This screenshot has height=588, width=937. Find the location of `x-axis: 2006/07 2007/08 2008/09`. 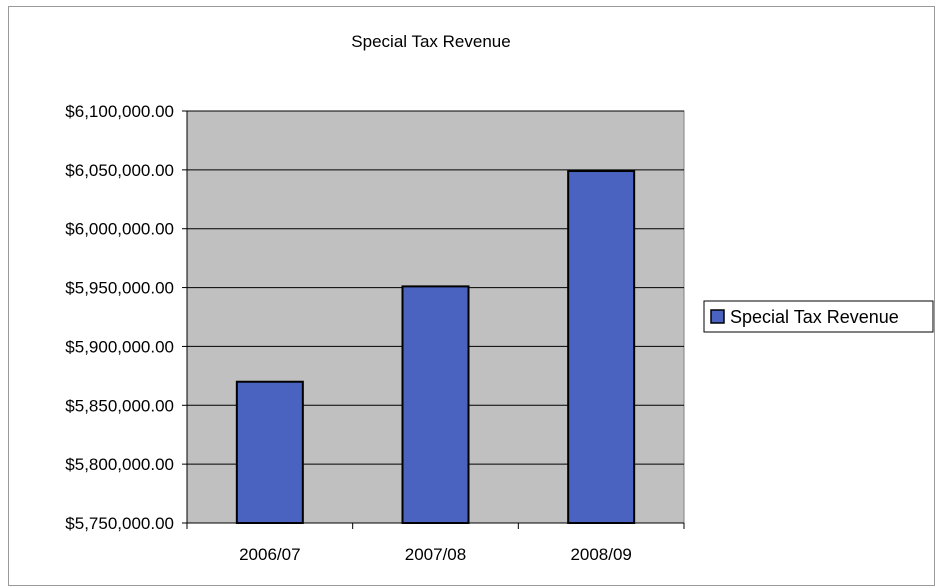

x-axis: 2006/07 2007/08 2008/09 is located at coordinates (435, 543).